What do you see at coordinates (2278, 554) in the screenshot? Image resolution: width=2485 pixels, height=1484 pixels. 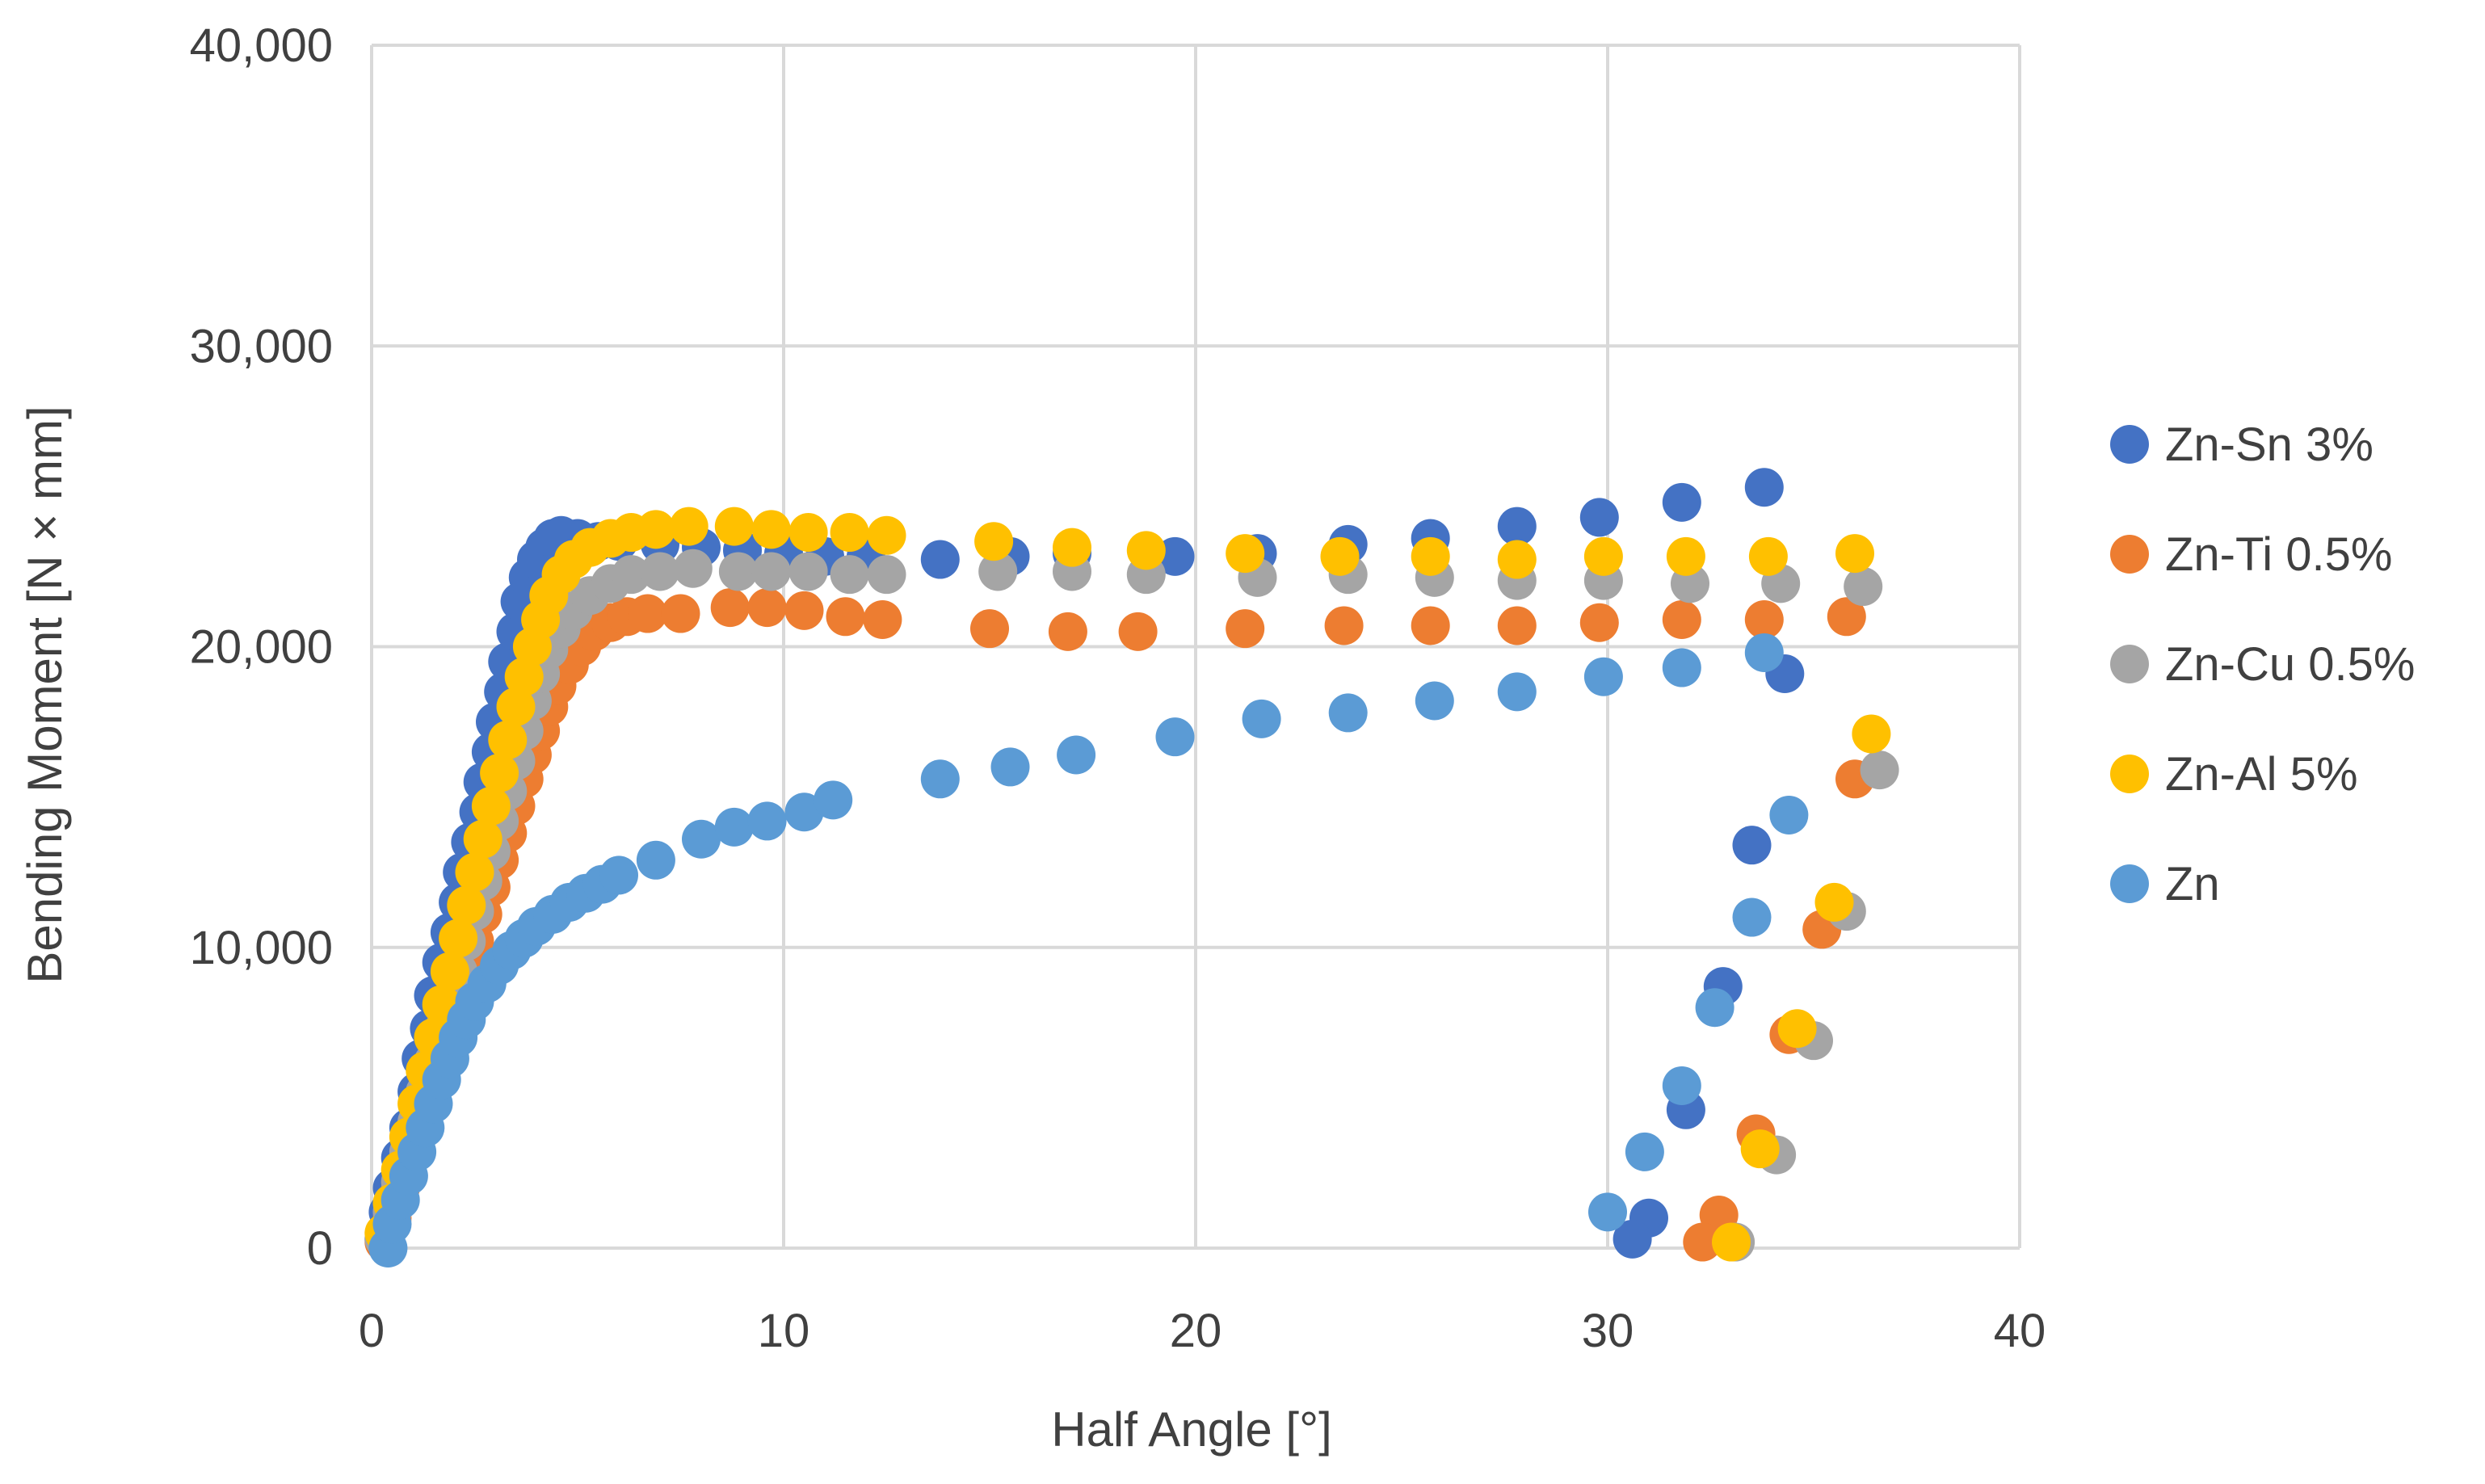 I see `legend-label: Zn-Ti 0.5%` at bounding box center [2278, 554].